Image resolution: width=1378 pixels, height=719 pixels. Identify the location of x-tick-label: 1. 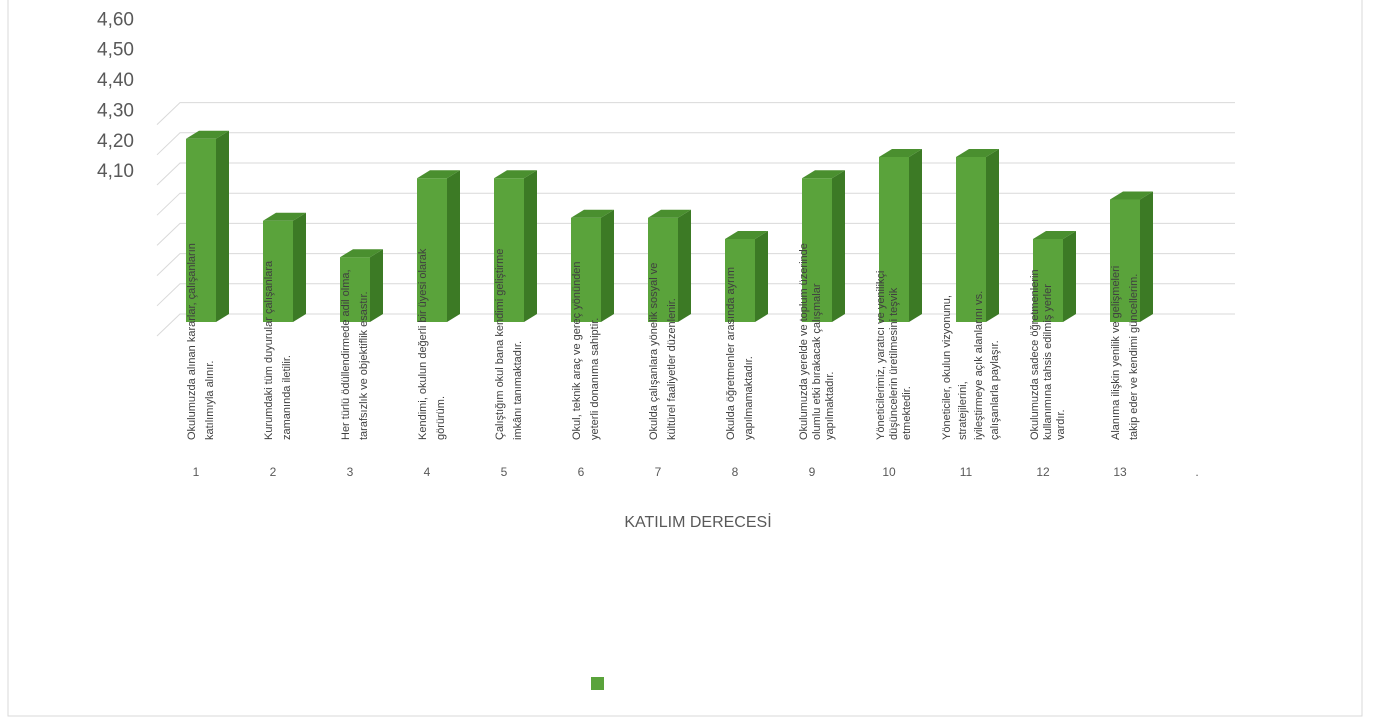
(196, 472).